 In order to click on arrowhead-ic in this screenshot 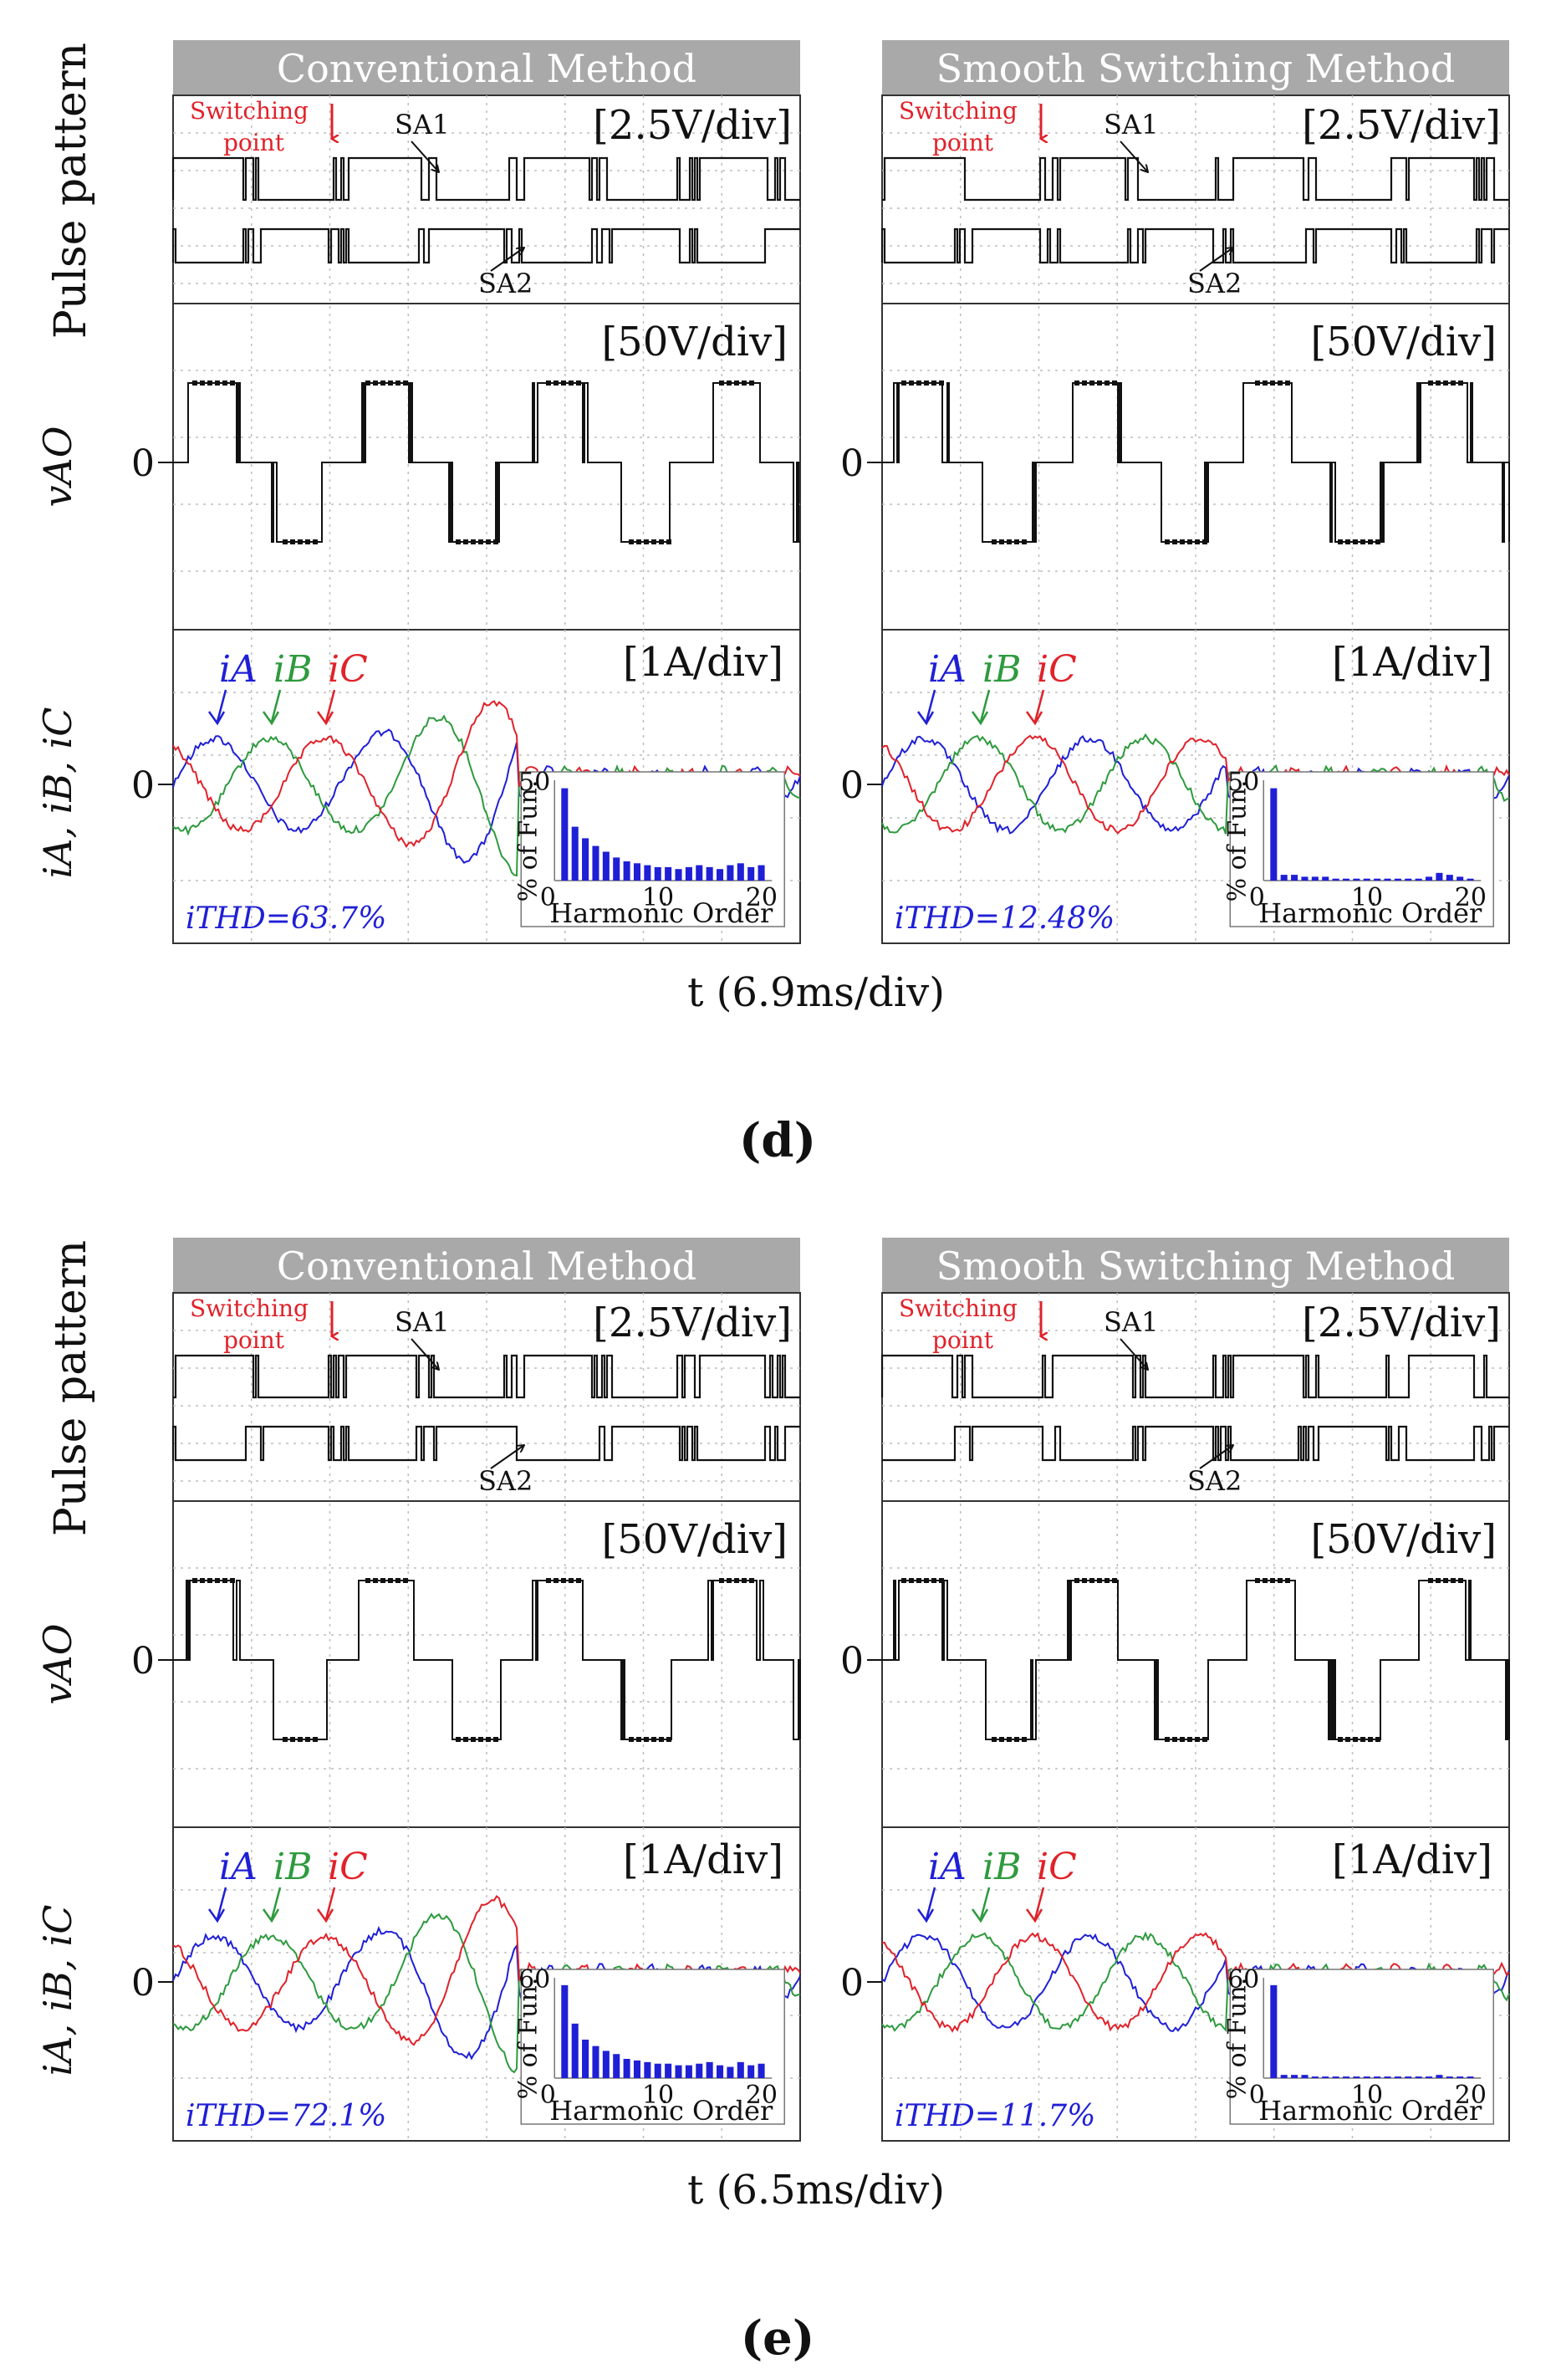, I will do `click(325, 1915)`.